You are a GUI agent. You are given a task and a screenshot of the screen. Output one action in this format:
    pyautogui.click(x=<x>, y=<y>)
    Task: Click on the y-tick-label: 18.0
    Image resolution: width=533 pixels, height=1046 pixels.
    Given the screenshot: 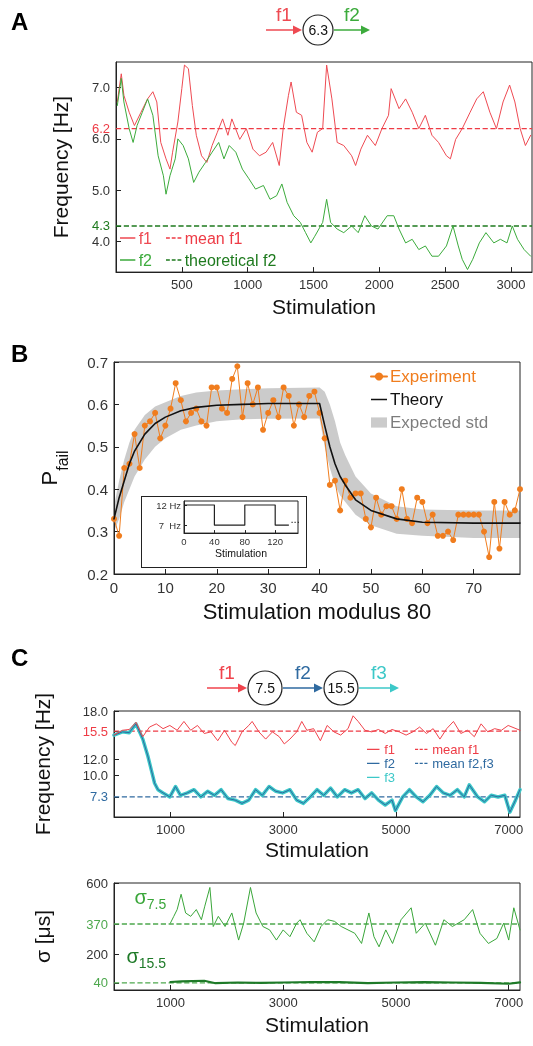 What is the action you would take?
    pyautogui.click(x=95, y=711)
    